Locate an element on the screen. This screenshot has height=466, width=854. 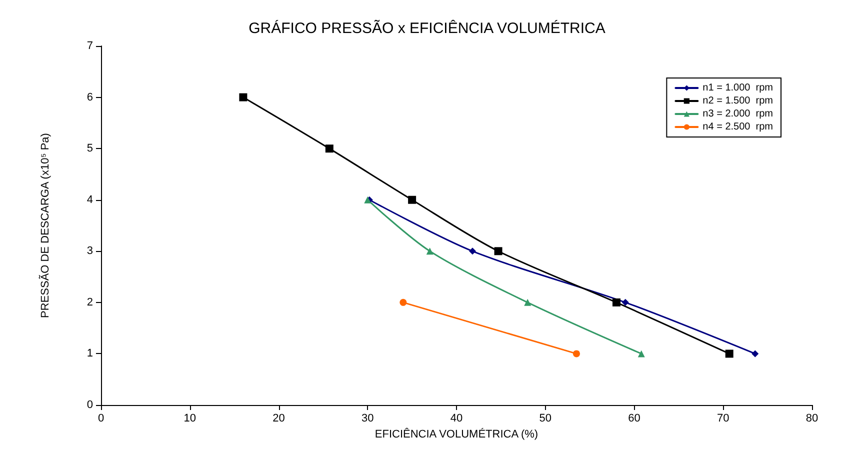
legend-label: n4 = 2.500 rpm is located at coordinates (738, 127).